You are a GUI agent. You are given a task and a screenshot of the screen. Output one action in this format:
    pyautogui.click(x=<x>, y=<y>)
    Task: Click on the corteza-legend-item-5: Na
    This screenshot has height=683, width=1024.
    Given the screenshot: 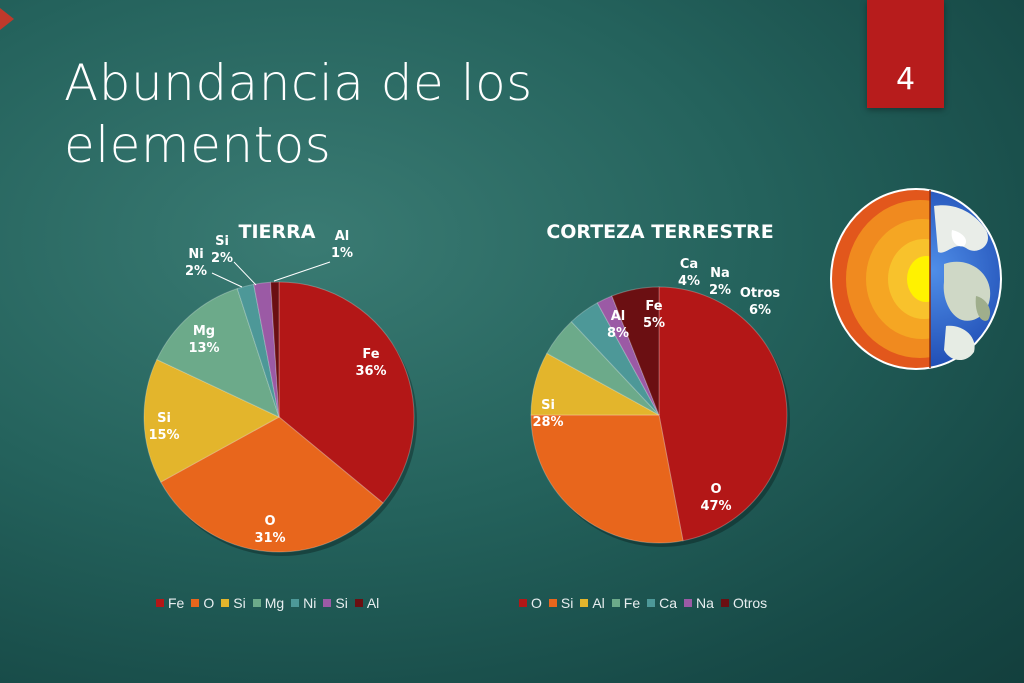 What is the action you would take?
    pyautogui.click(x=699, y=603)
    